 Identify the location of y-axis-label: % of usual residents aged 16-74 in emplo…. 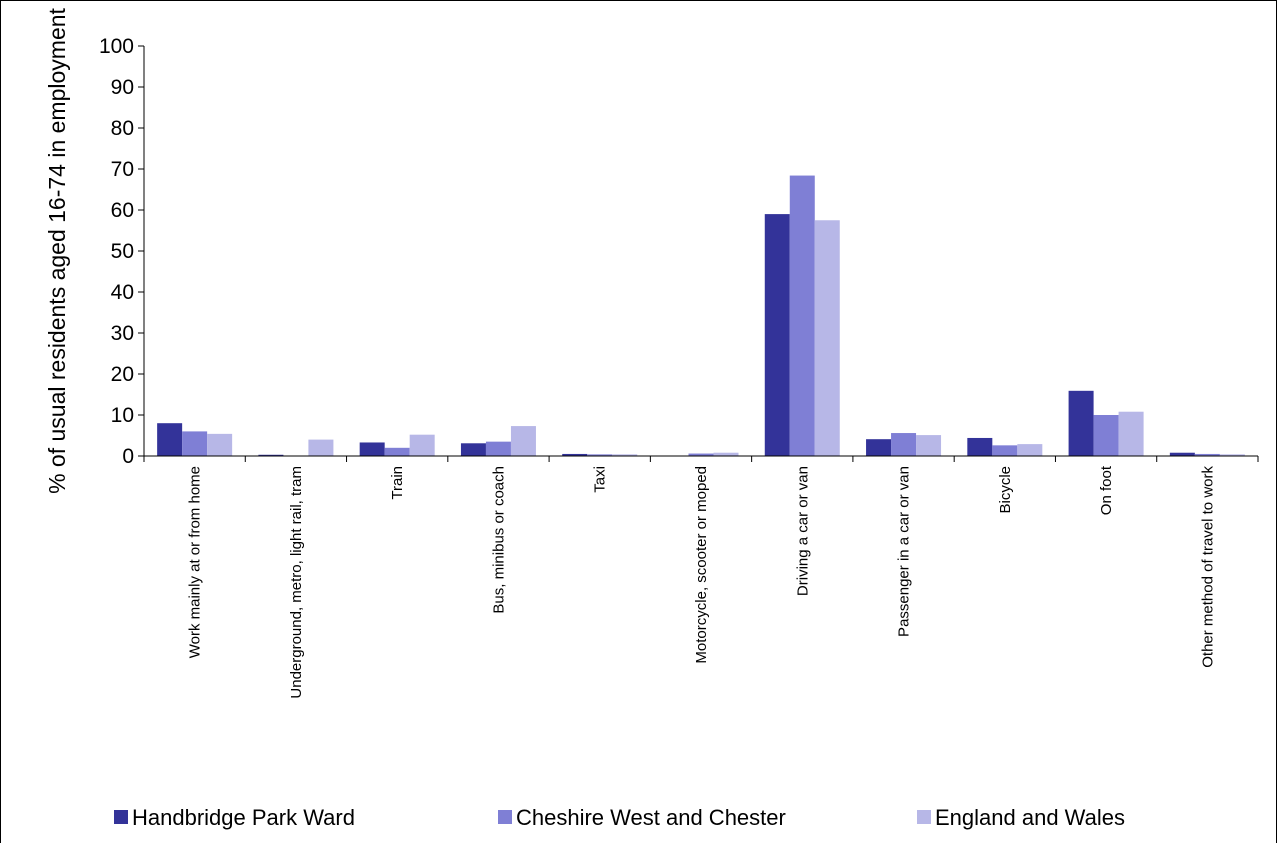
(57, 250).